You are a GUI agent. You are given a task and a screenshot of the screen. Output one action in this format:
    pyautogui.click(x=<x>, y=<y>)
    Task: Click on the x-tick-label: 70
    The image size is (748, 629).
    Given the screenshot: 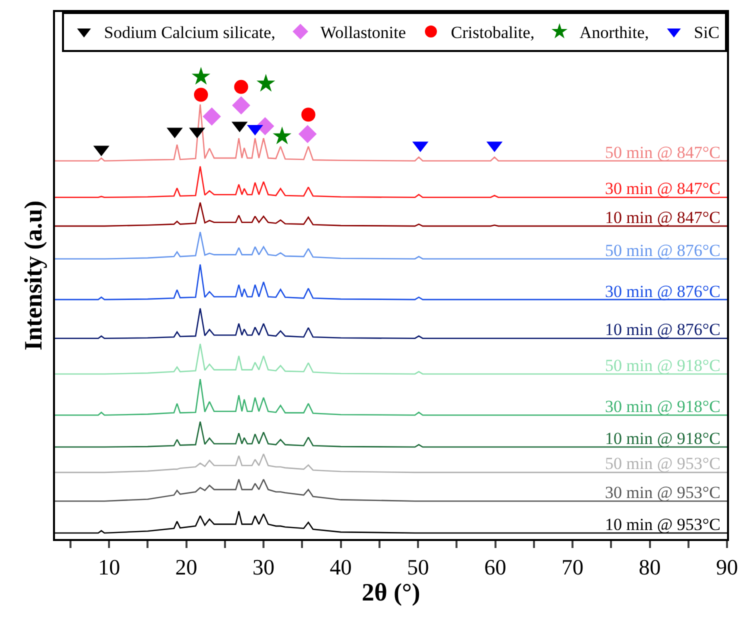 What is the action you would take?
    pyautogui.click(x=573, y=567)
    